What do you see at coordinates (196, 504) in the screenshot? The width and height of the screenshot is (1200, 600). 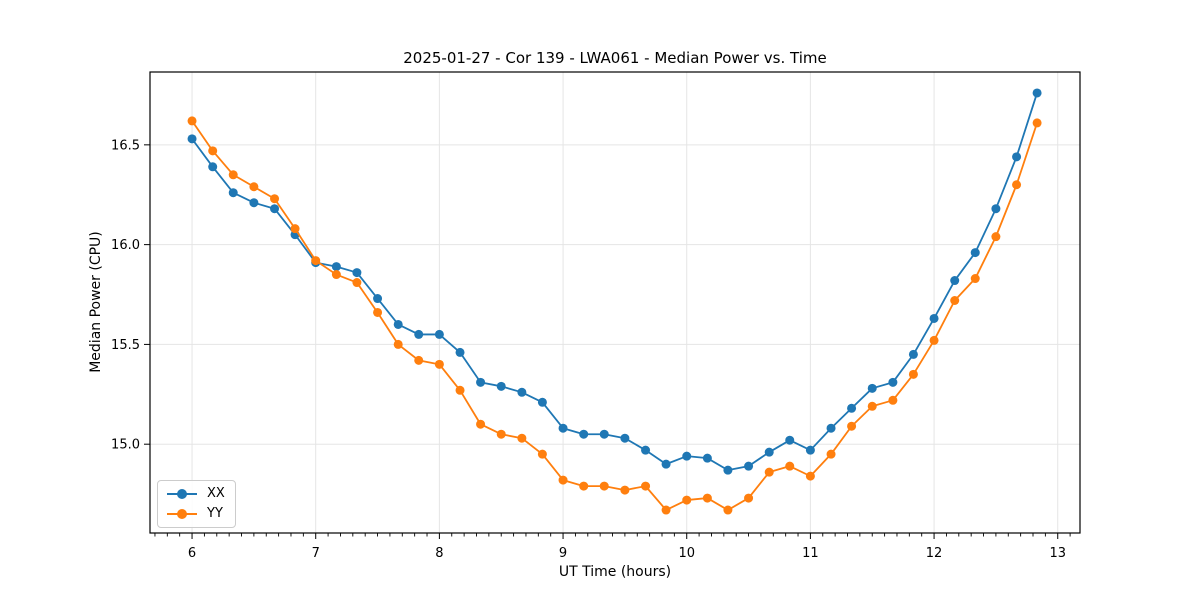 I see `legend: XX YY` at bounding box center [196, 504].